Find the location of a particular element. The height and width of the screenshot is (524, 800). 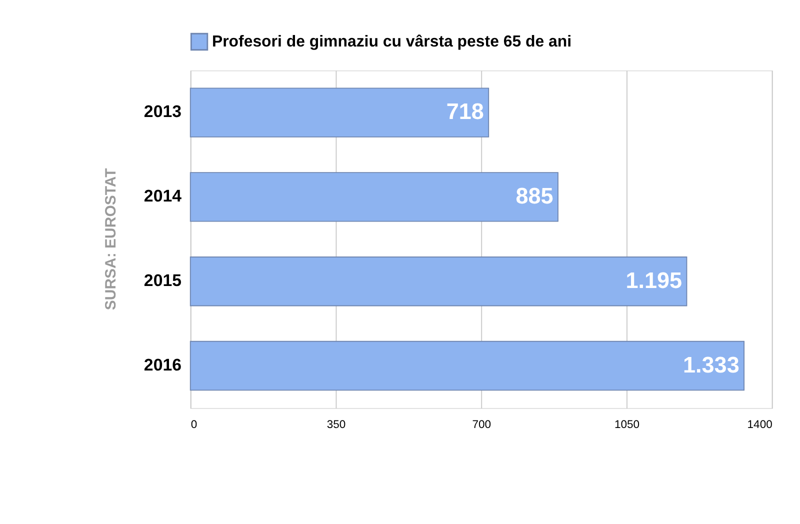

y-tick-label: 2015 is located at coordinates (163, 280).